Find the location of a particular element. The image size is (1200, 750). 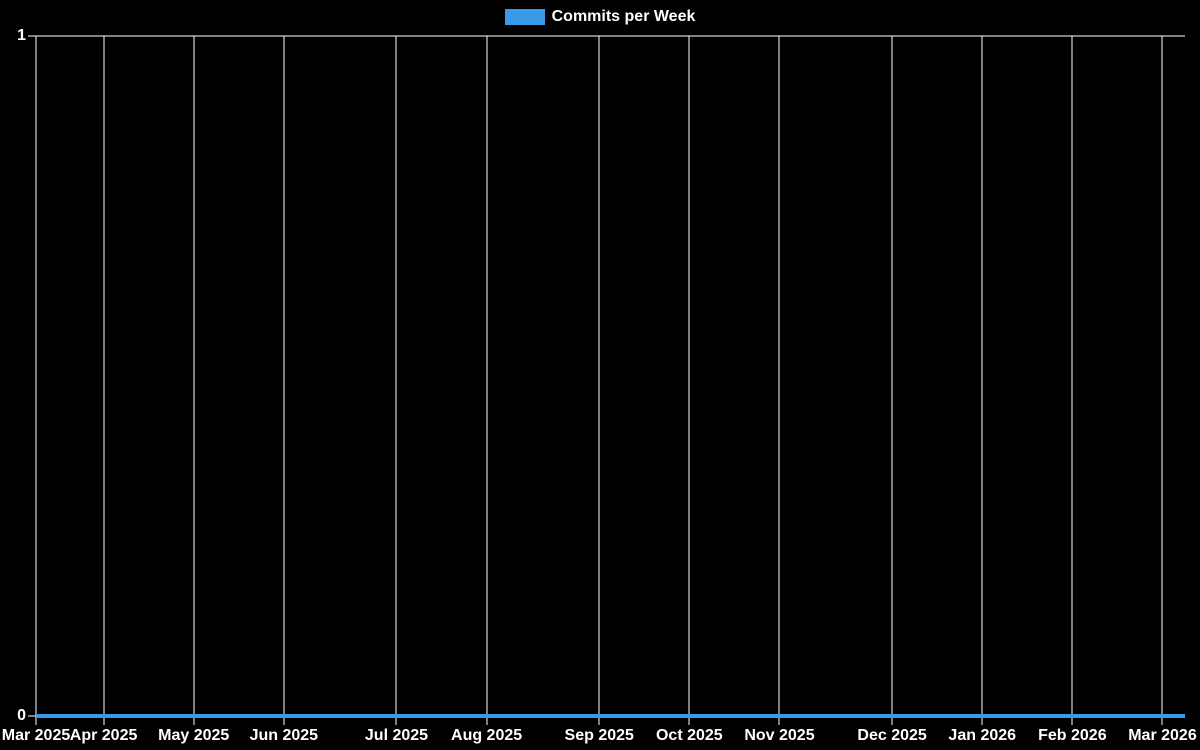

x-tick-label: Feb 2026 is located at coordinates (1072, 735).